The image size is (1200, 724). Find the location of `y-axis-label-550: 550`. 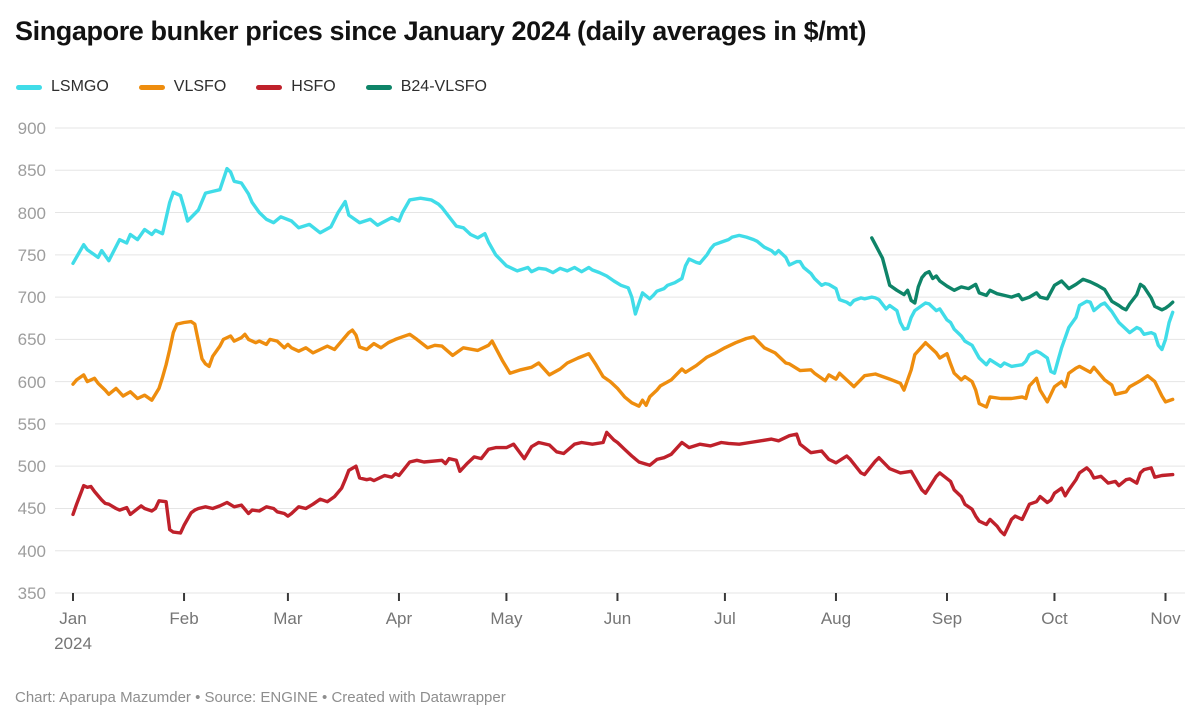

y-axis-label-550: 550 is located at coordinates (31, 424).